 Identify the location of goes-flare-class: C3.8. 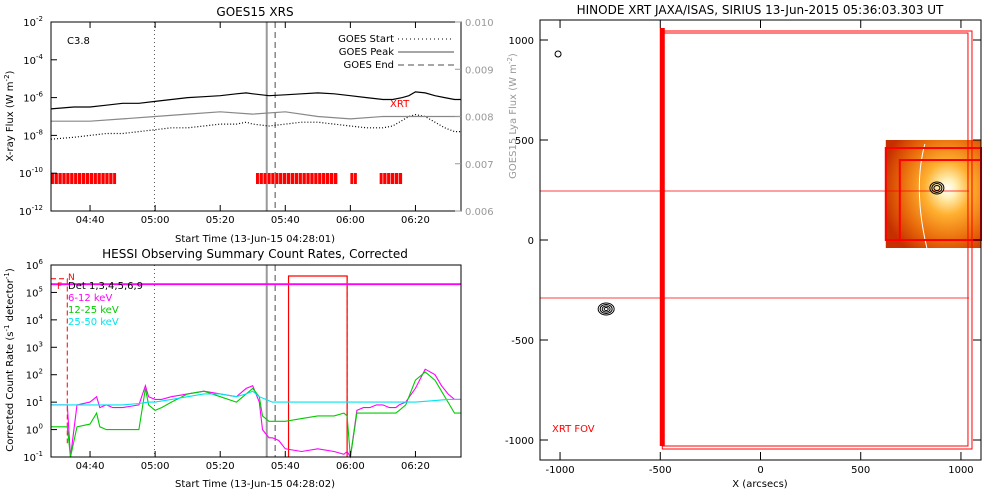
(78, 41).